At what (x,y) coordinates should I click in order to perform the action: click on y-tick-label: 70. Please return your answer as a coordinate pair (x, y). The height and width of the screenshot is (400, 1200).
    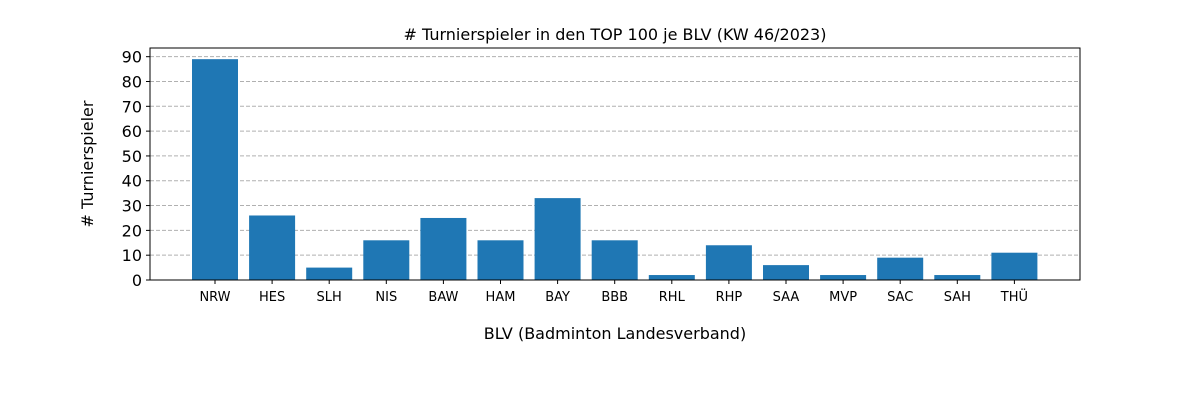
    Looking at the image, I should click on (132, 106).